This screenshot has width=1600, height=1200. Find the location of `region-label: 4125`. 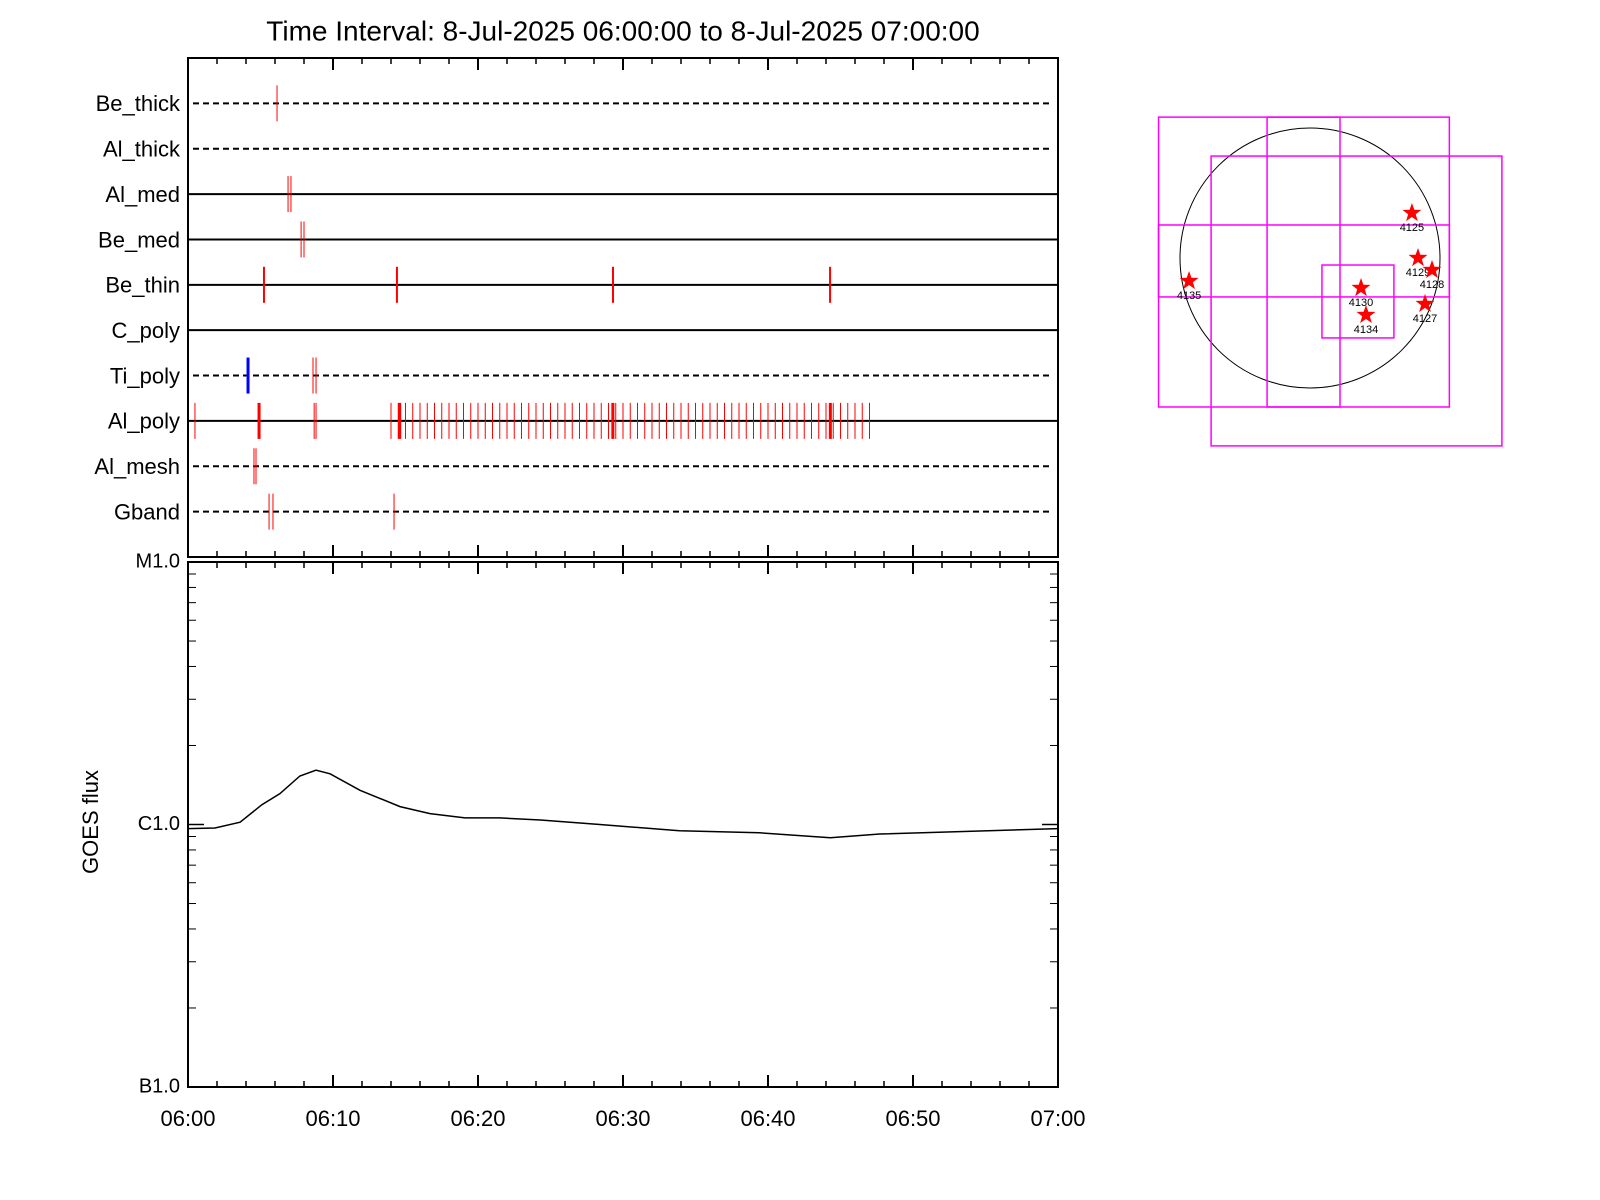

region-label: 4125 is located at coordinates (1412, 228).